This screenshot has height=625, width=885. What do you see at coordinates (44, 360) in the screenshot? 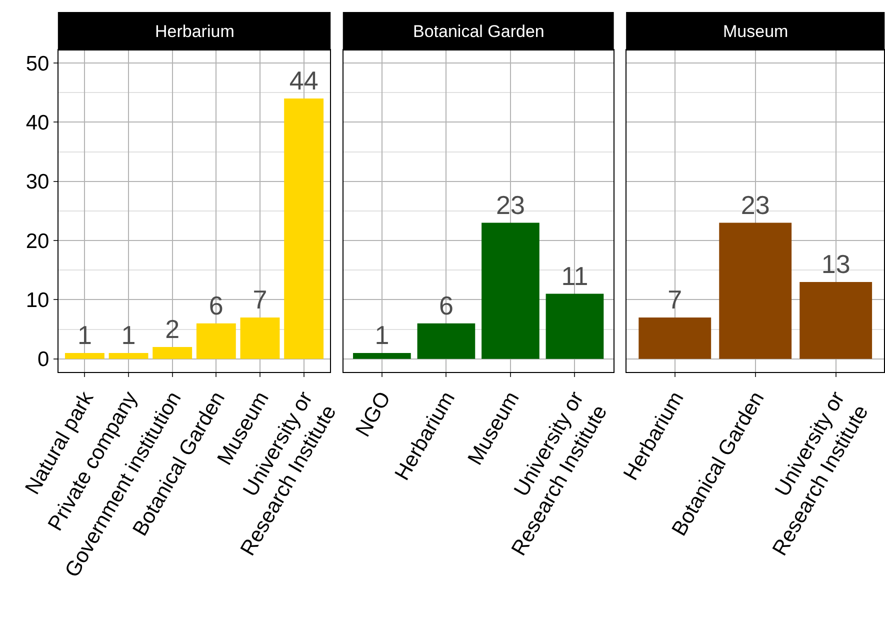
I see `y-tick-label: 0` at bounding box center [44, 360].